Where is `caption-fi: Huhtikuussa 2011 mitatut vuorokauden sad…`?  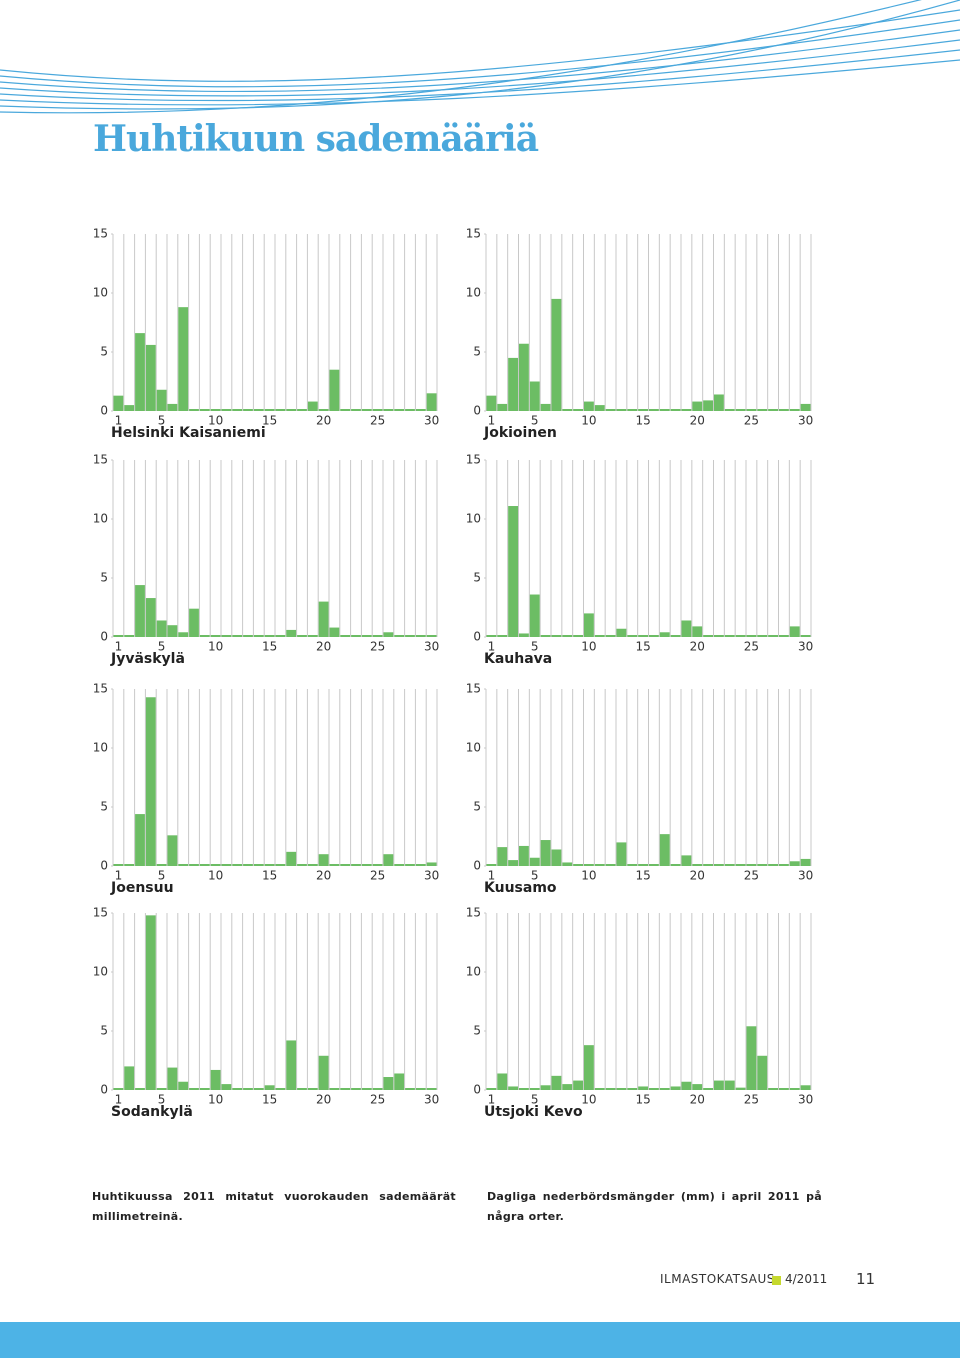 caption-fi: Huhtikuussa 2011 mitatut vuorokauden sad… is located at coordinates (274, 1206).